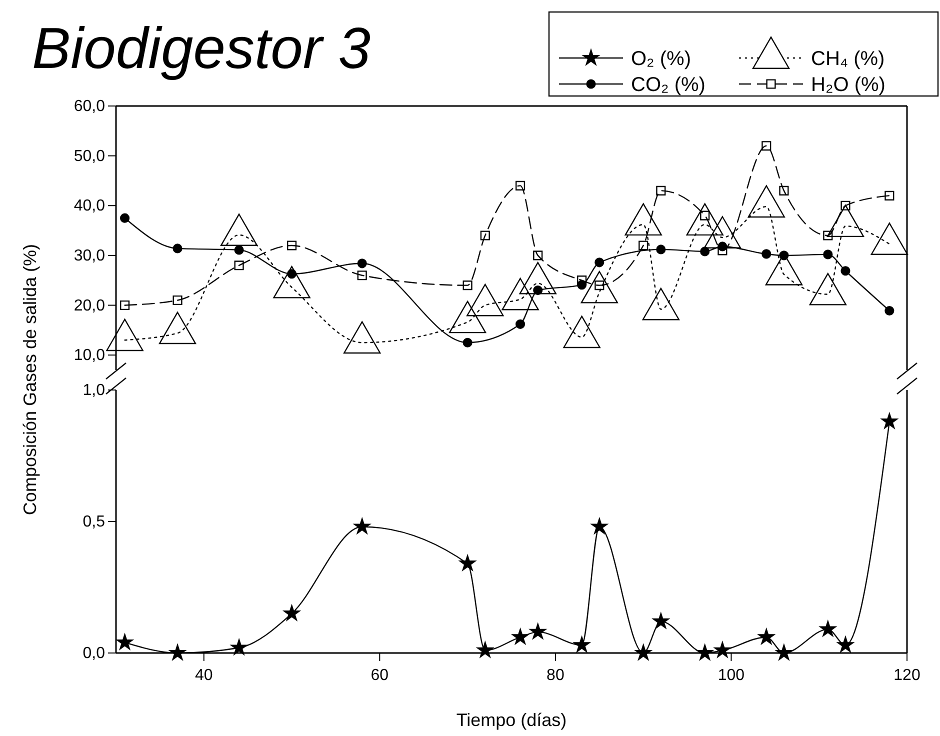  I want to click on legend-label: CH₄ (%), so click(848, 59).